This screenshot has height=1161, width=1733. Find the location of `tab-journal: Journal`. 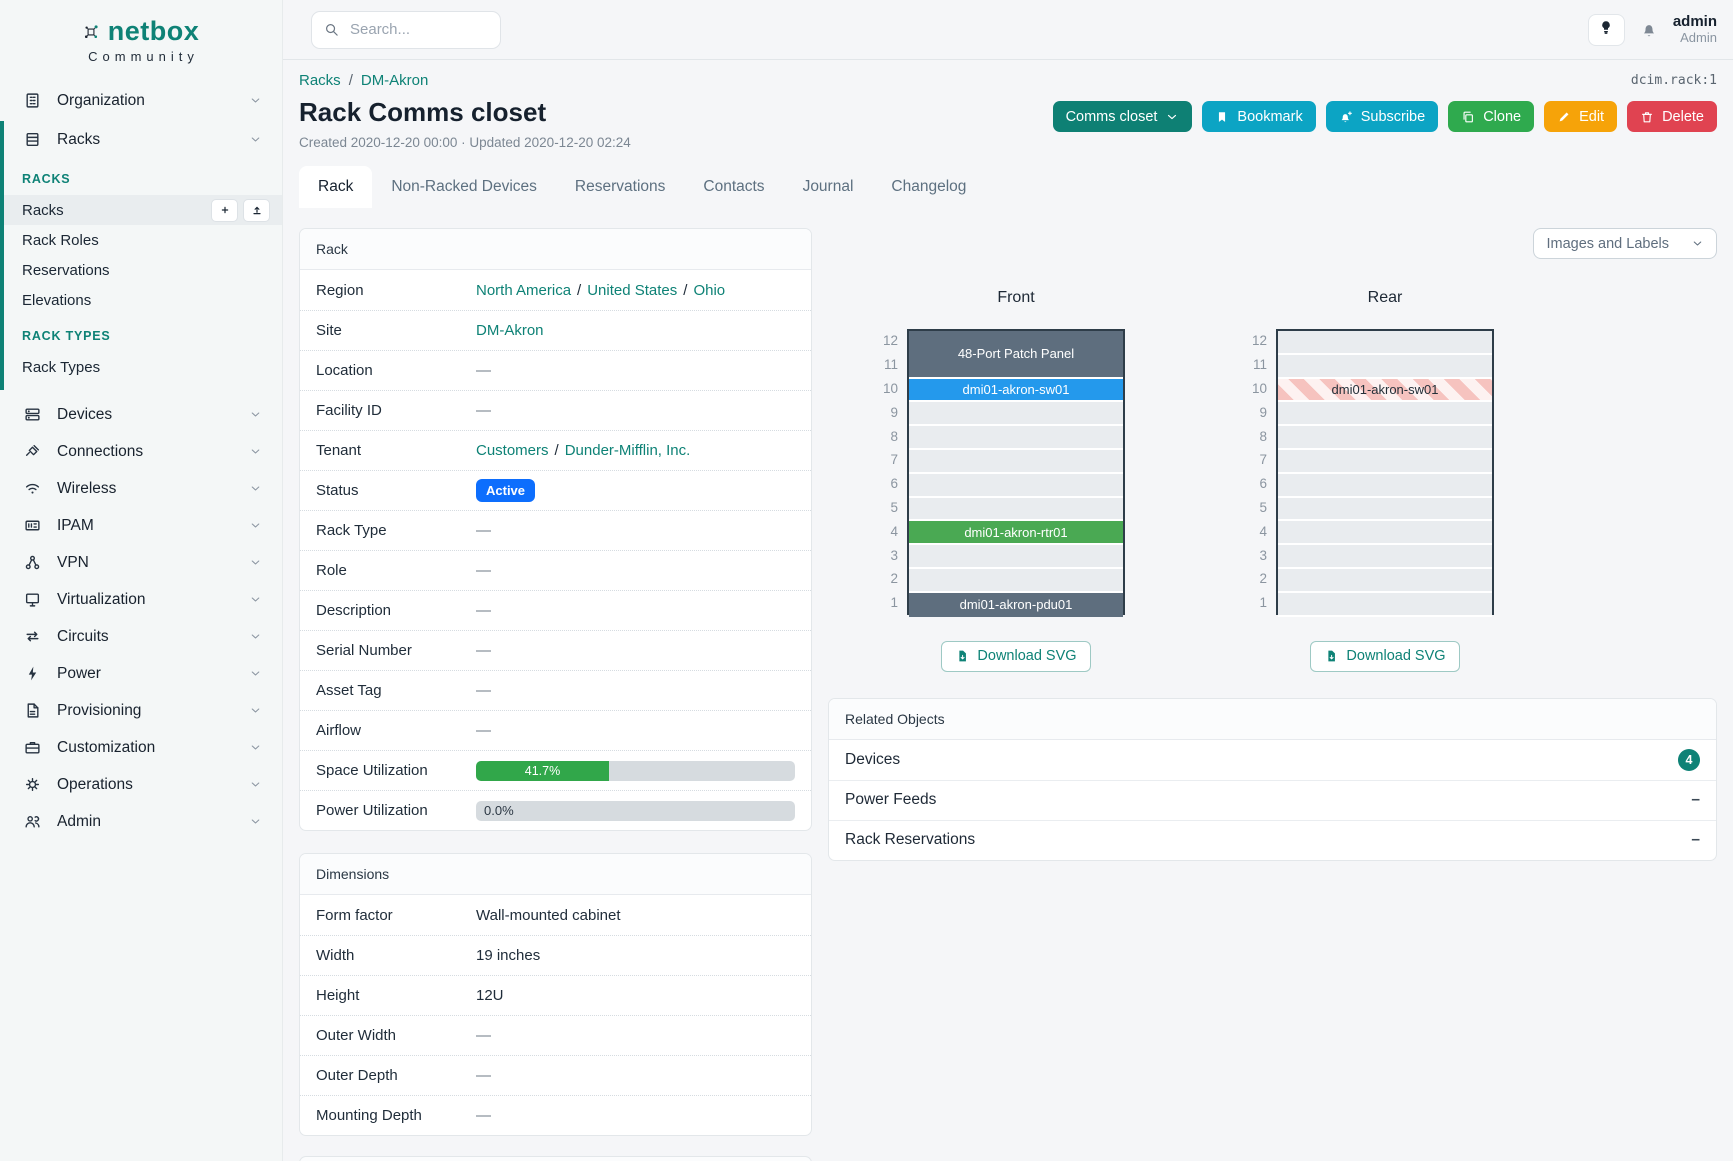

tab-journal: Journal is located at coordinates (828, 186).